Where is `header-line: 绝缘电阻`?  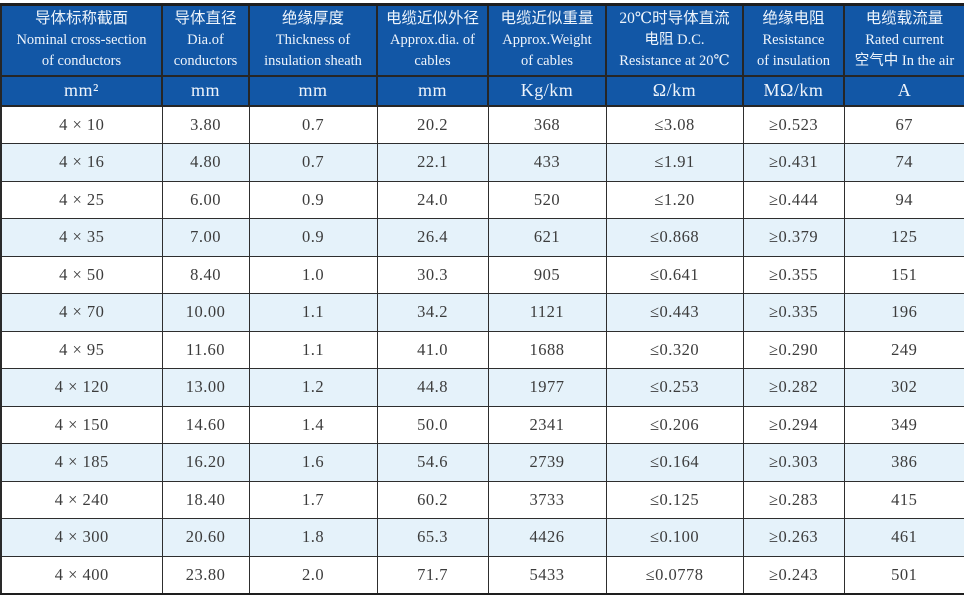 header-line: 绝缘电阻 is located at coordinates (793, 18).